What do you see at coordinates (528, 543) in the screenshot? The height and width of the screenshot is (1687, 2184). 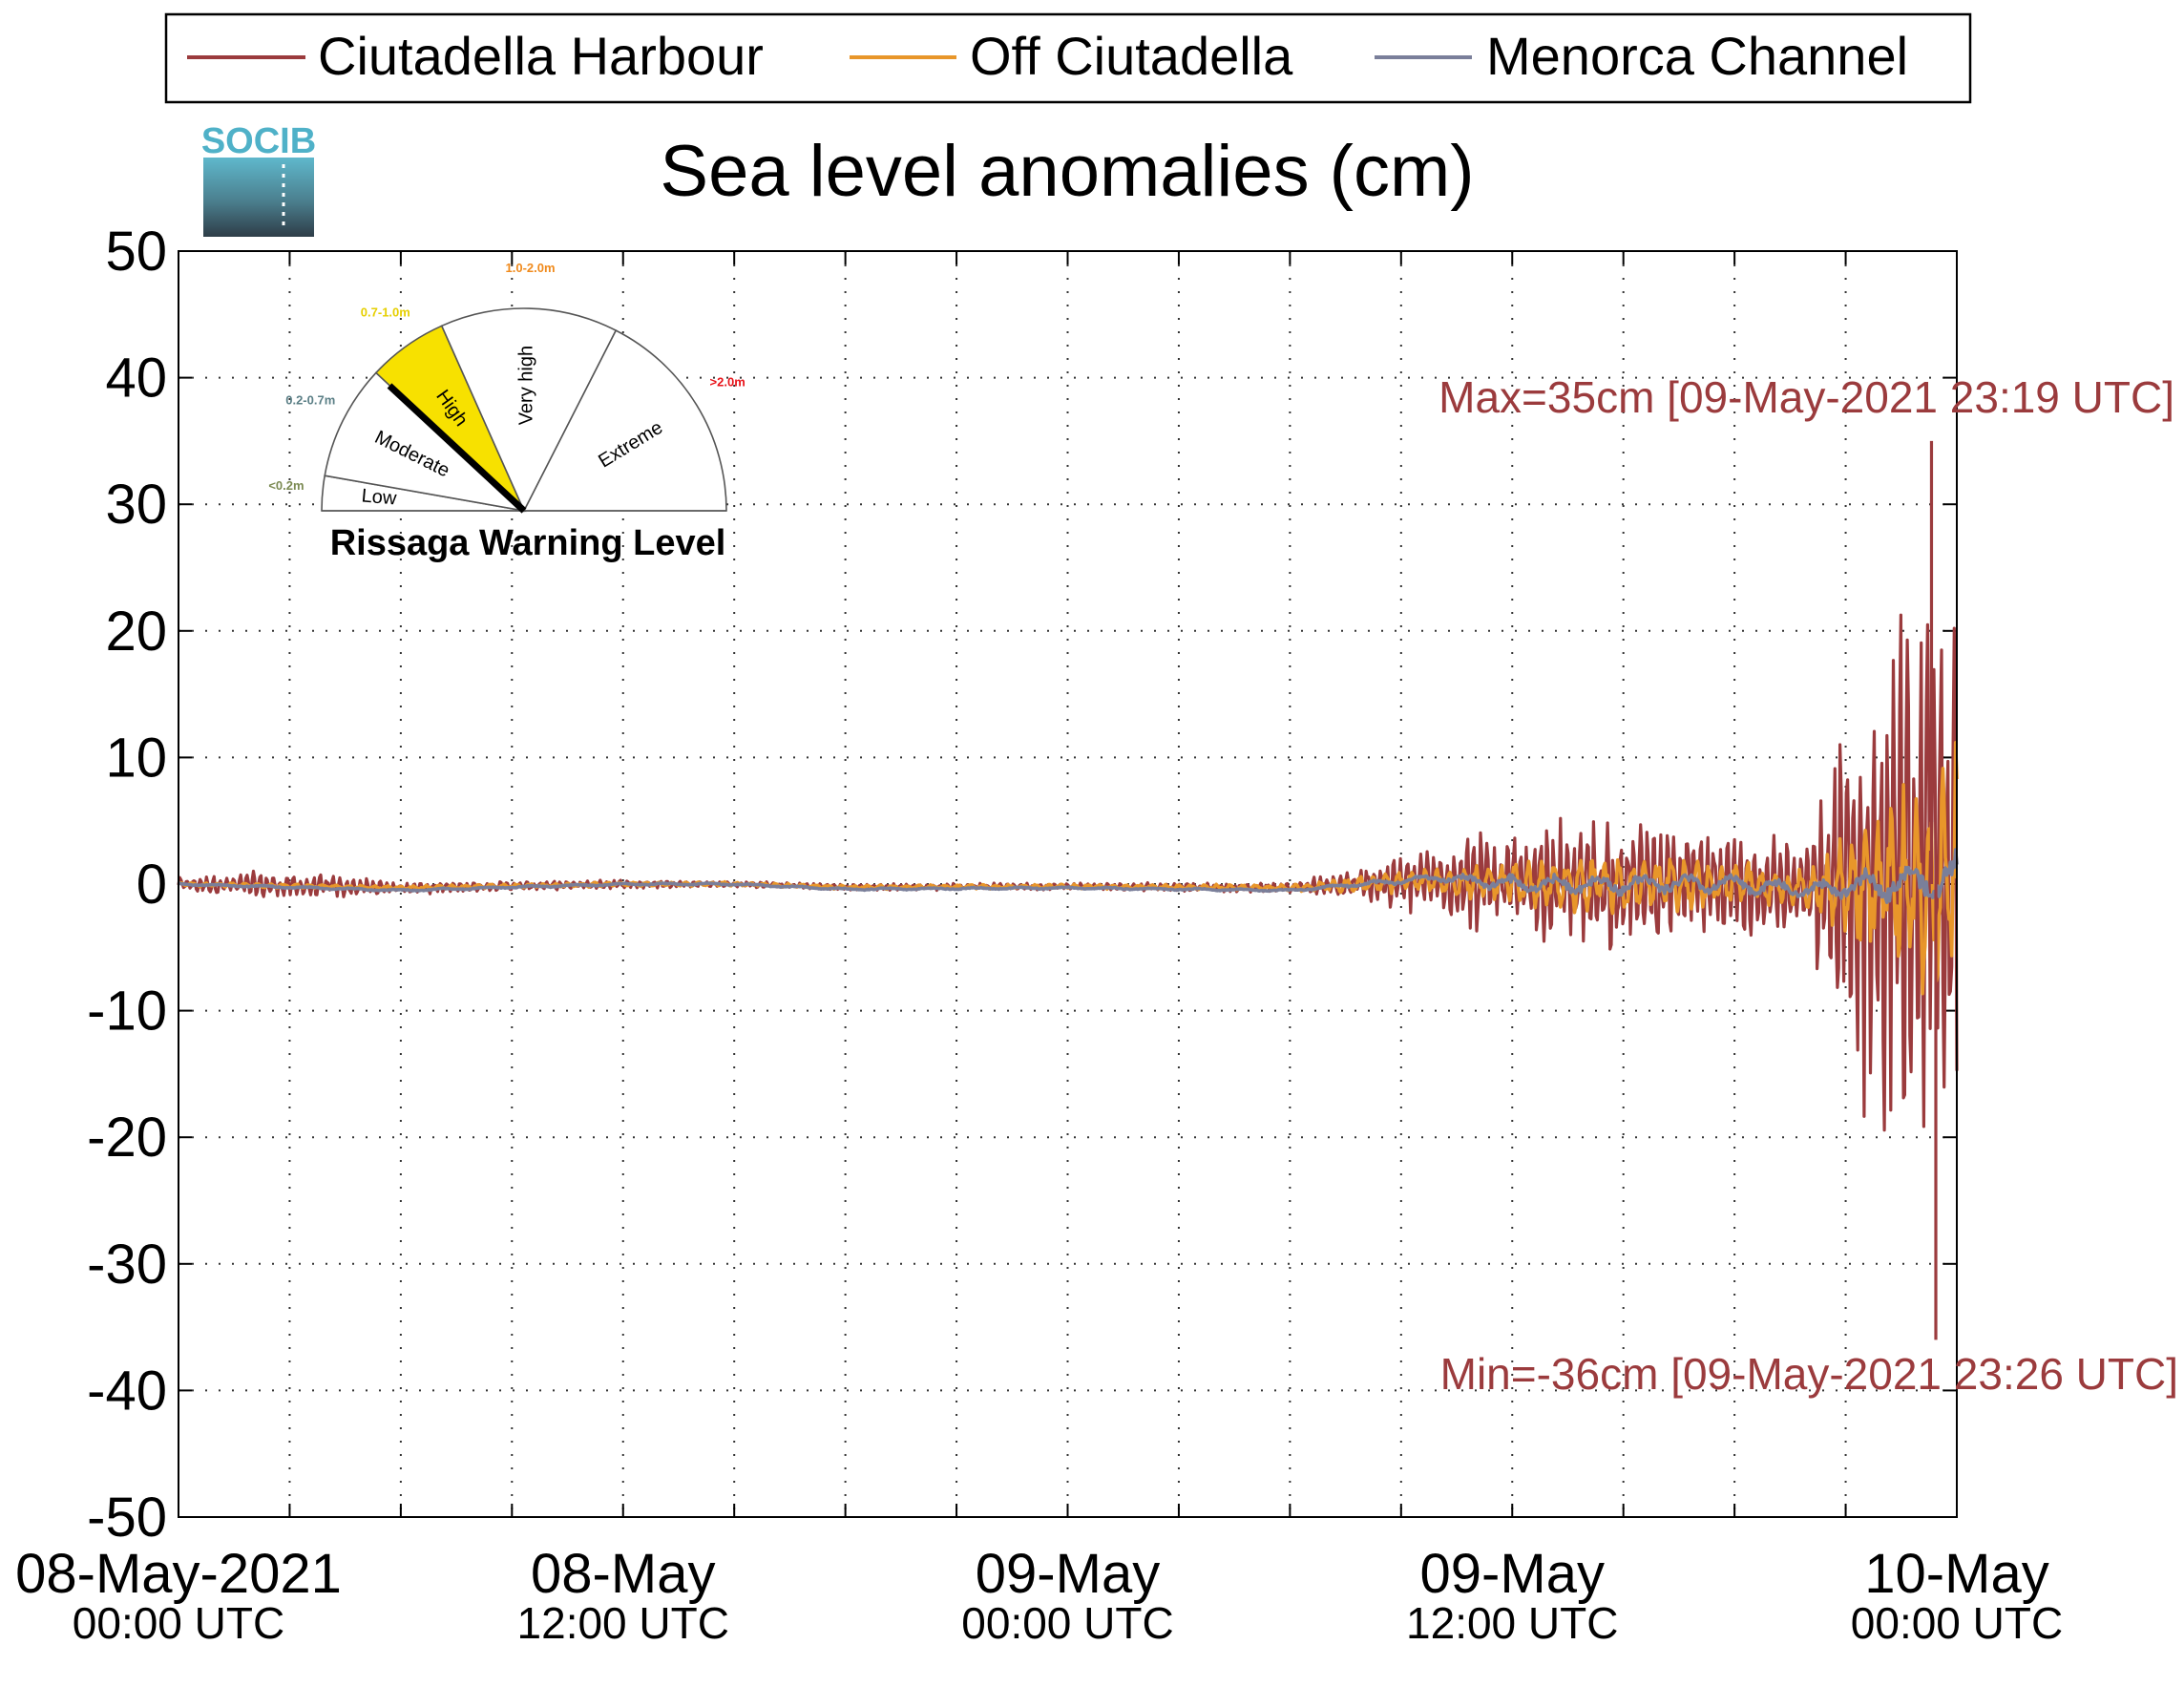 I see `gauge-title: Rissaga Warning Level` at bounding box center [528, 543].